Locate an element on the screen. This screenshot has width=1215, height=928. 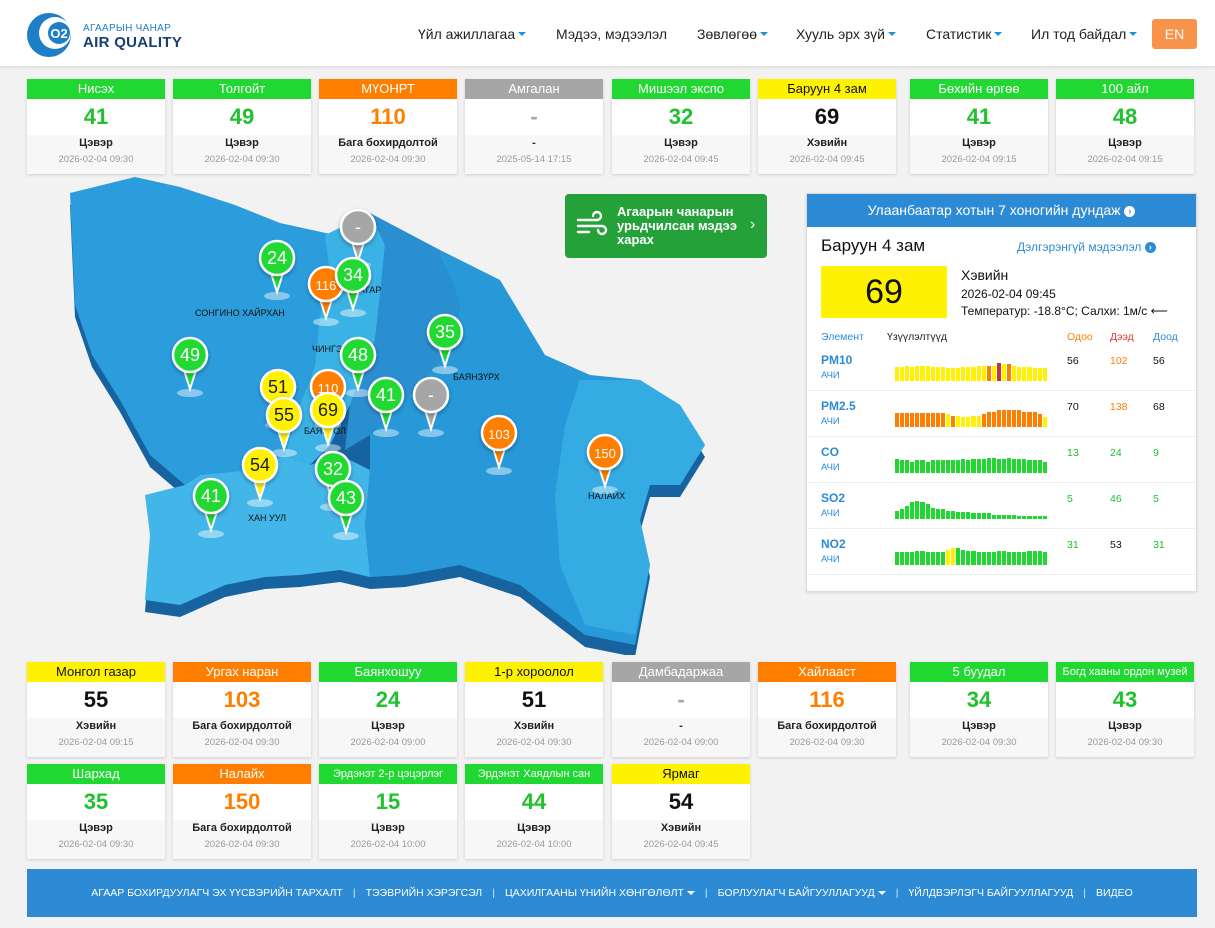
station-card: Толгойт 49 Цэвэр 2026-02-04 09:30 is located at coordinates (242, 126).